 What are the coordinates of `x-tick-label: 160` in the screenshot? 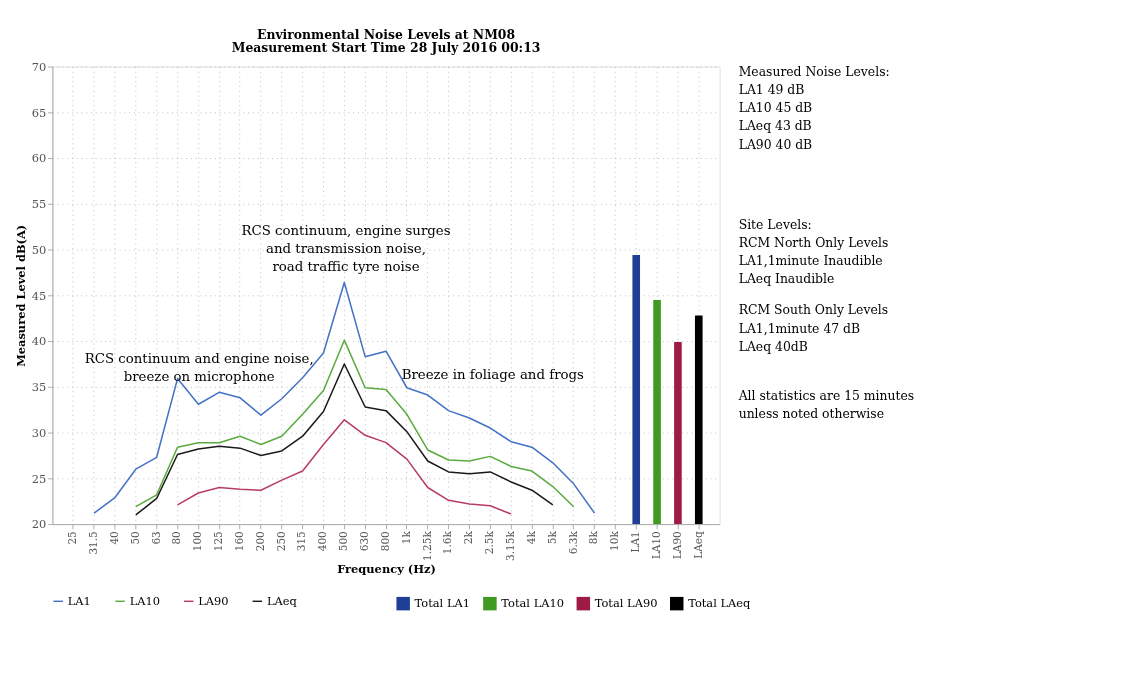 It's located at (238, 541).